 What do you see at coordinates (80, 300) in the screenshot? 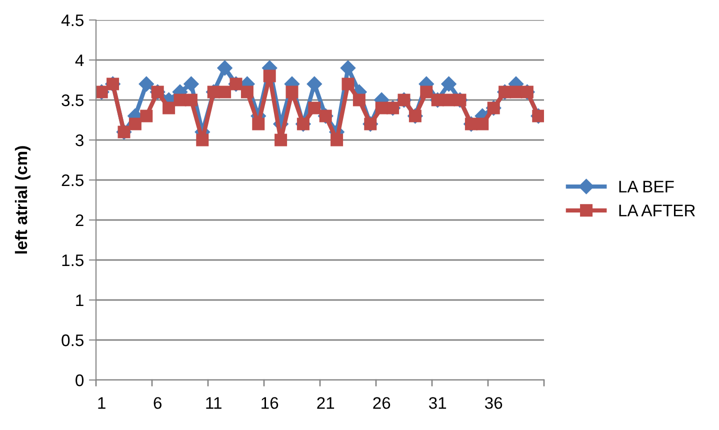
I see `y-tick-label: 1` at bounding box center [80, 300].